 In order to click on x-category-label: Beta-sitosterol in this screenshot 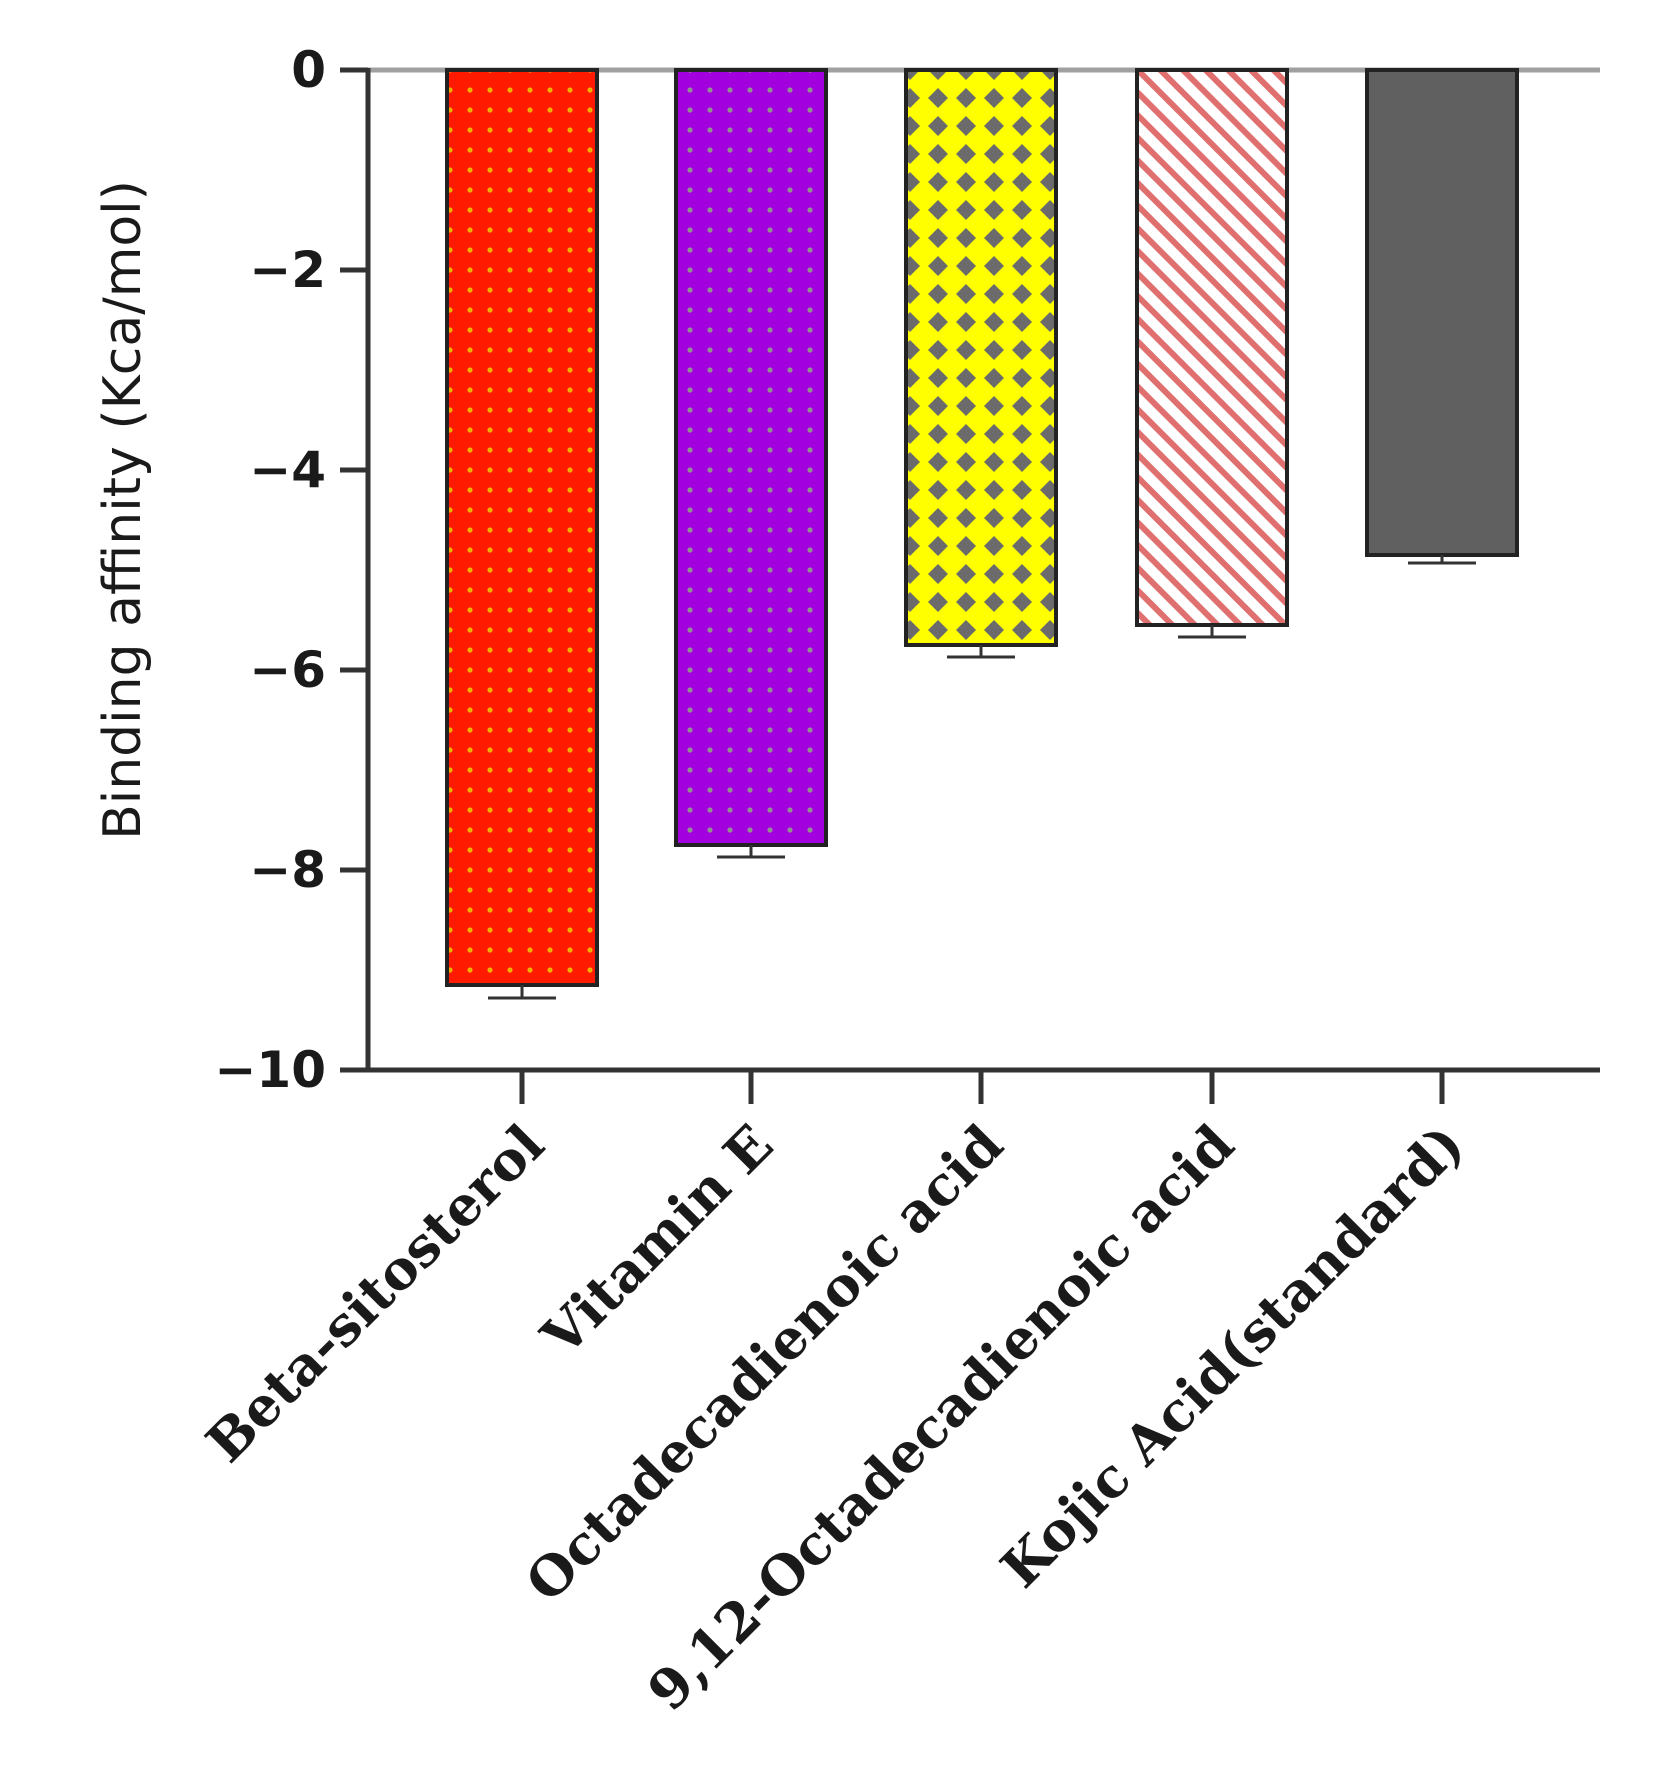, I will do `click(375, 1293)`.